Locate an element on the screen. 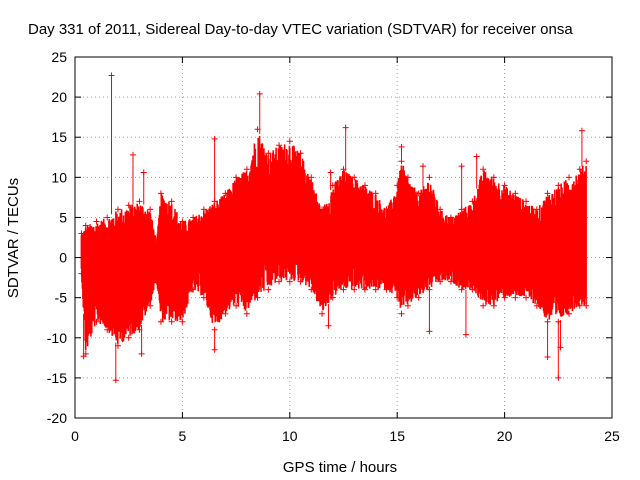 The width and height of the screenshot is (640, 480). x-axis-label: GPS time / hours is located at coordinates (340, 467).